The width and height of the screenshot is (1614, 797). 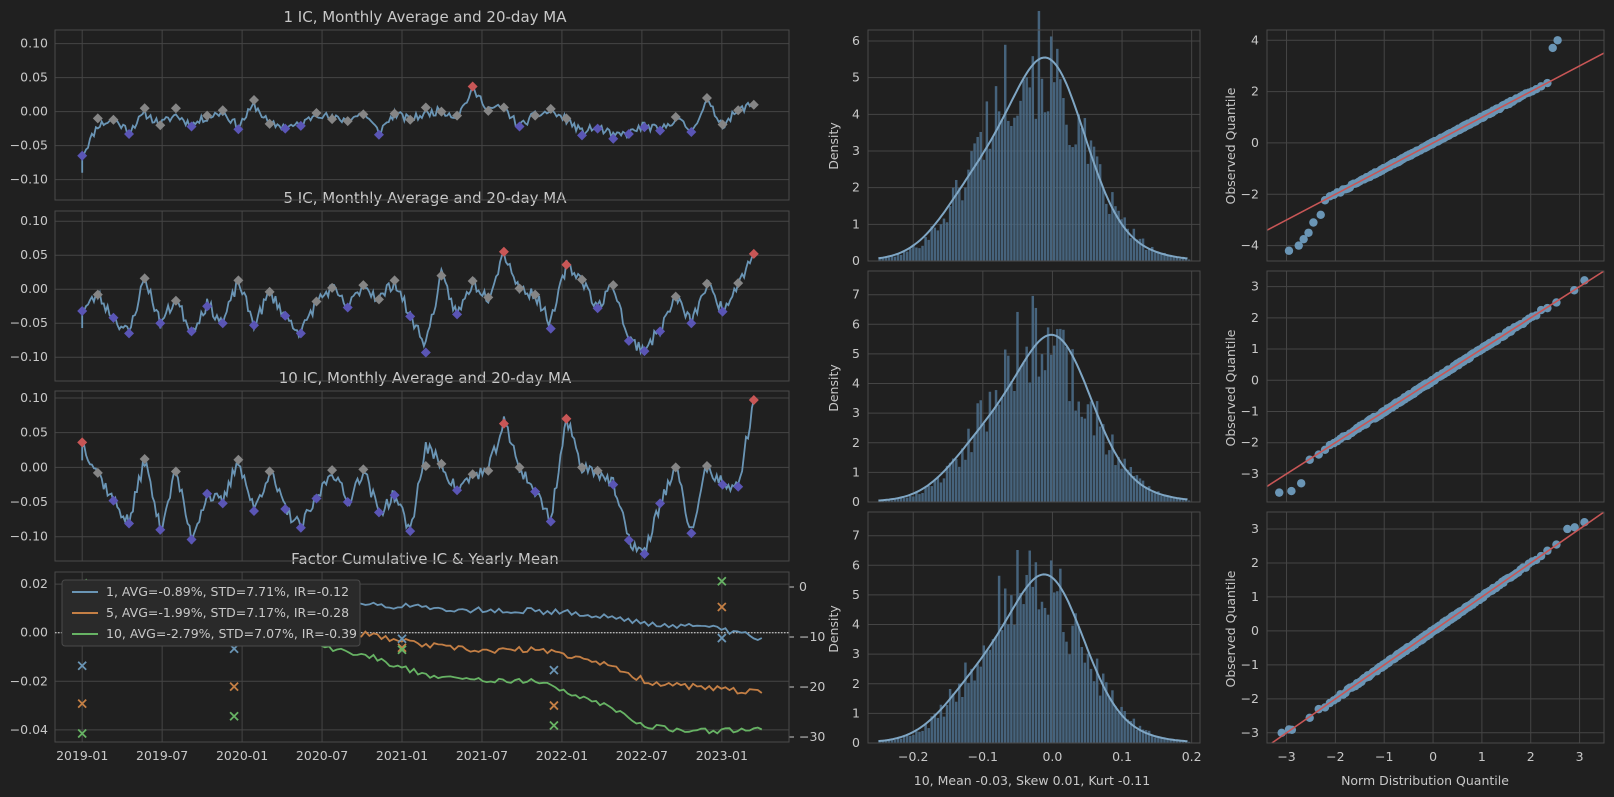 I want to click on cum-ic-frame, so click(x=422, y=657).